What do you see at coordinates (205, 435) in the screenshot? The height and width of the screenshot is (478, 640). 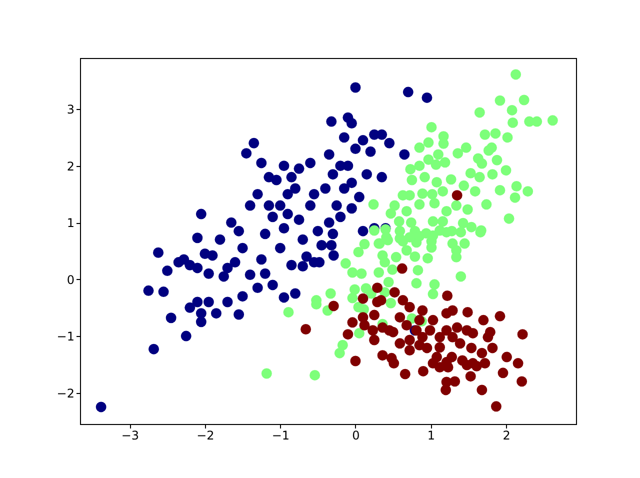 I see `x-tick-label: −2` at bounding box center [205, 435].